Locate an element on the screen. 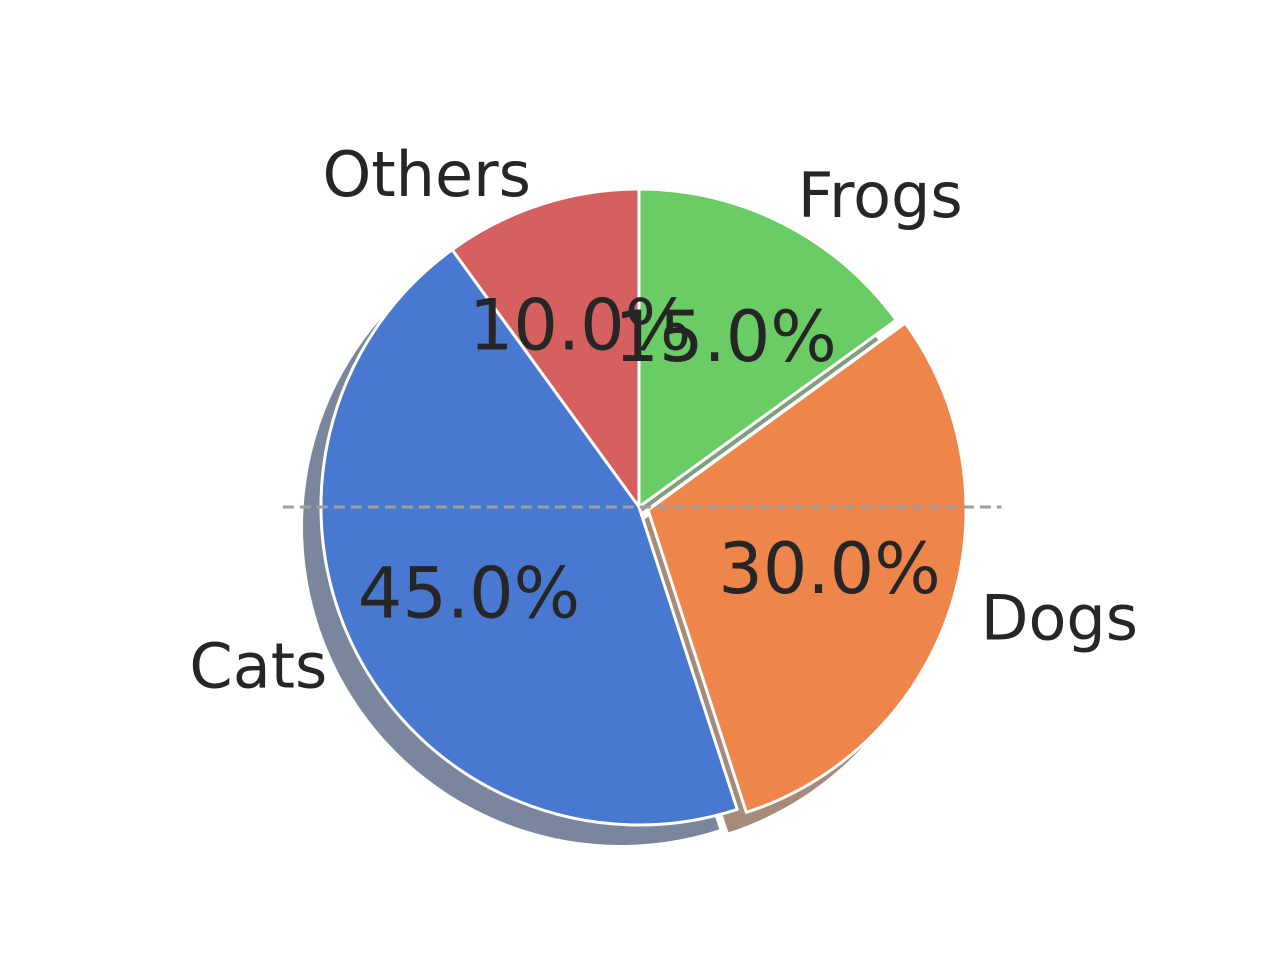  slice-frogs is located at coordinates (767, 348).